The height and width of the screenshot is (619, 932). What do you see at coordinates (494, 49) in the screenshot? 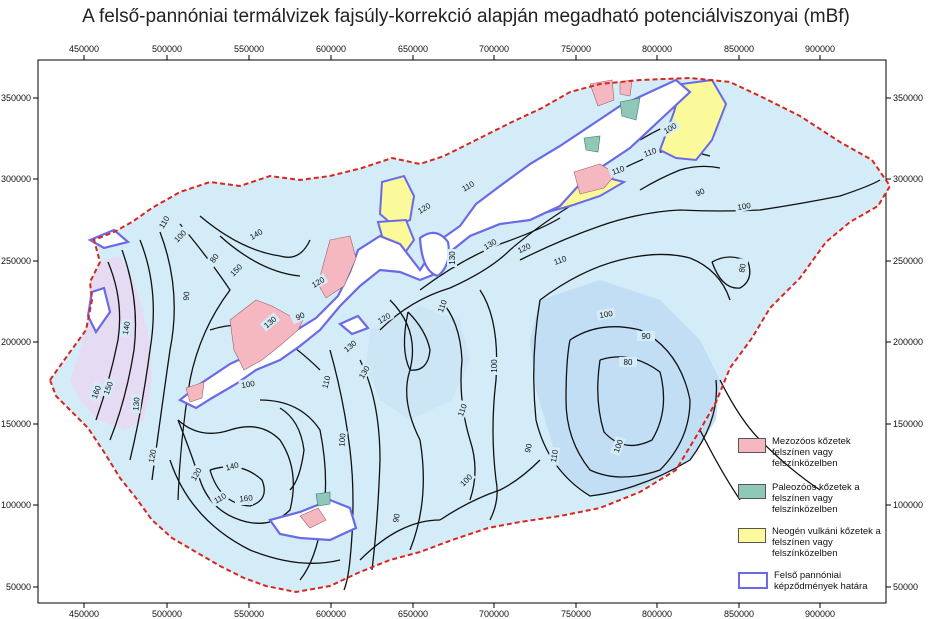
I see `x-tick-label-top: 700000` at bounding box center [494, 49].